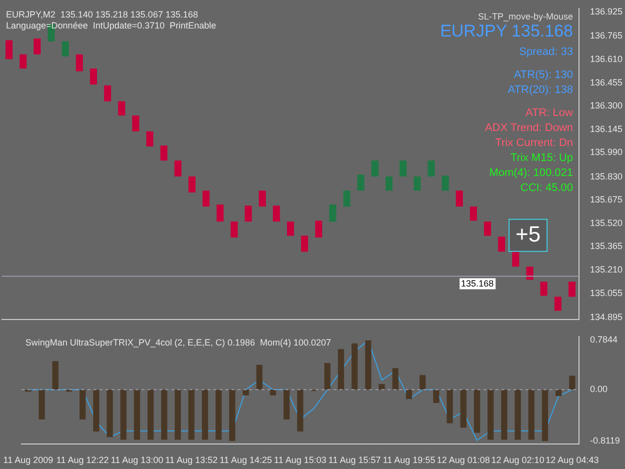  Describe the element at coordinates (246, 460) in the screenshot. I see `x-tick-label: 11 Aug 14:25` at that location.